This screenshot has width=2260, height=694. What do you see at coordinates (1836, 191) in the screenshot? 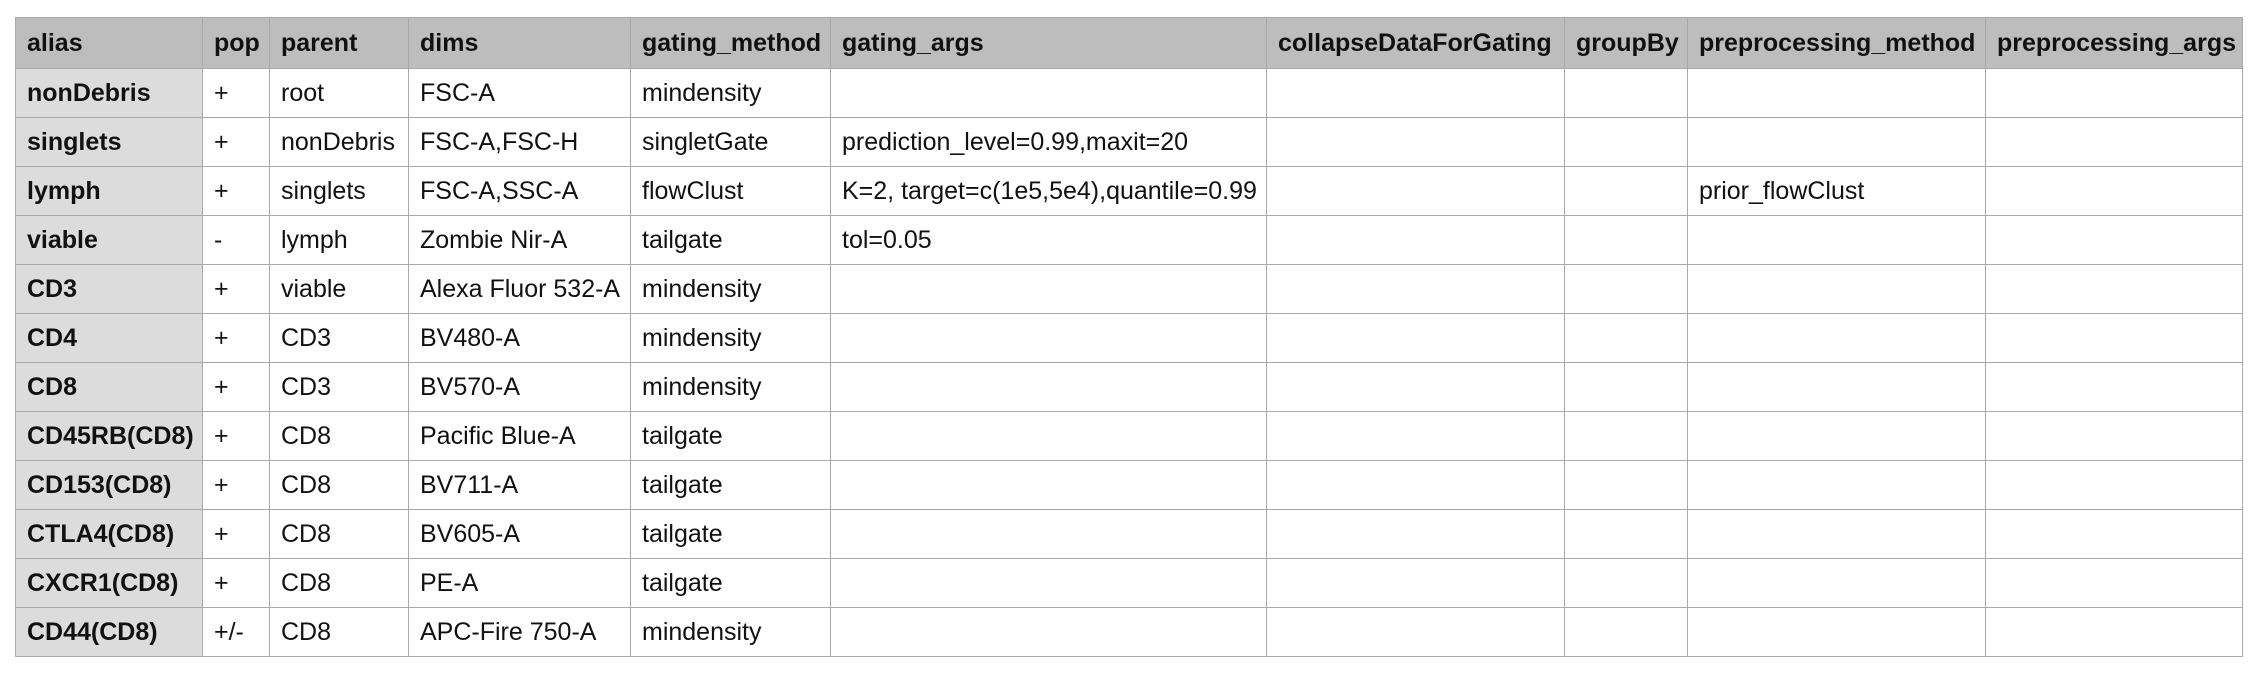
I see `cell-preprocessing-method: prior_flowClust` at bounding box center [1836, 191].